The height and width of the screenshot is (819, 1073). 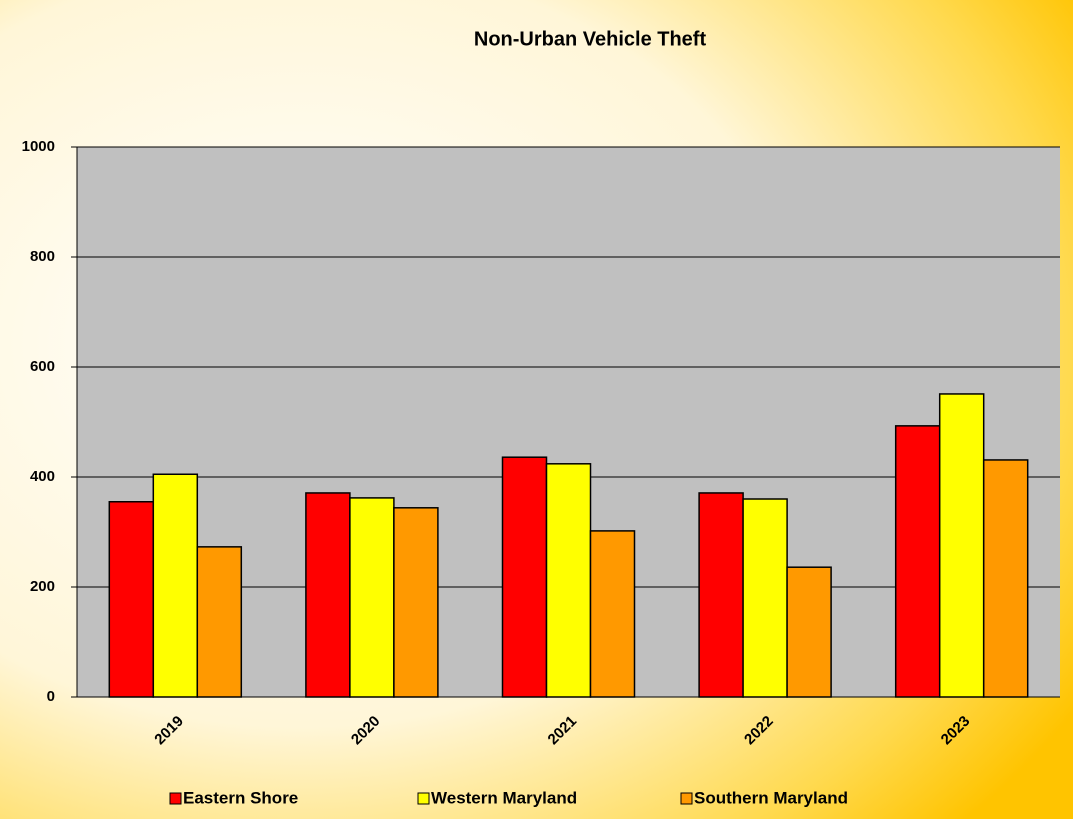 I want to click on y-tick-label: 600, so click(x=42, y=366).